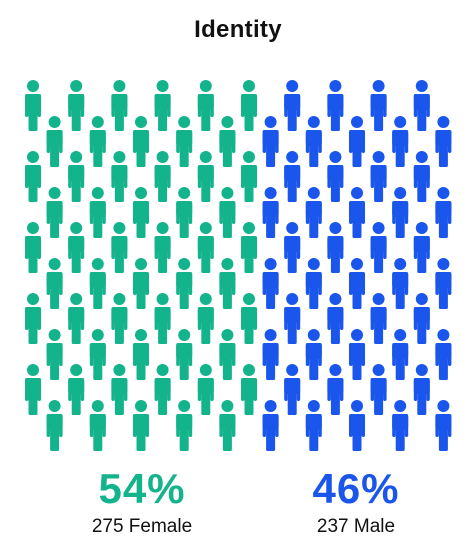 The width and height of the screenshot is (476, 555). What do you see at coordinates (238, 29) in the screenshot?
I see `chart-title: Identity` at bounding box center [238, 29].